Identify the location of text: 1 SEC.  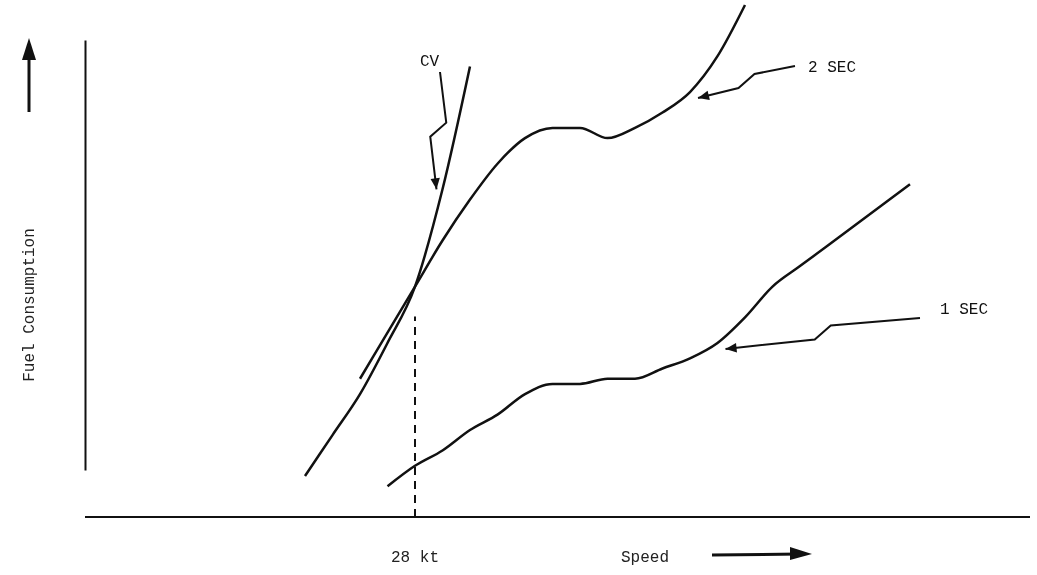
(964, 310).